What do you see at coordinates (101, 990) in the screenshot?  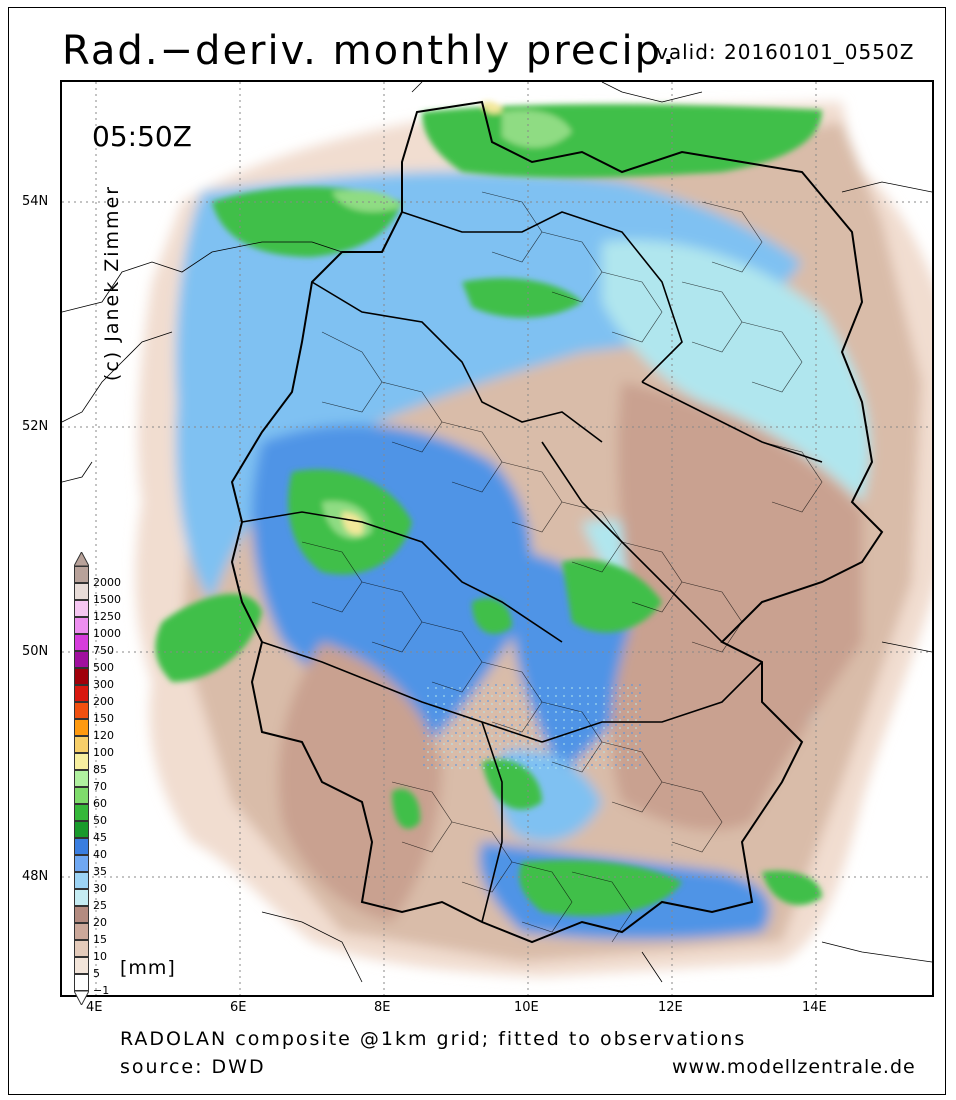 I see `legend-level-label: −1` at bounding box center [101, 990].